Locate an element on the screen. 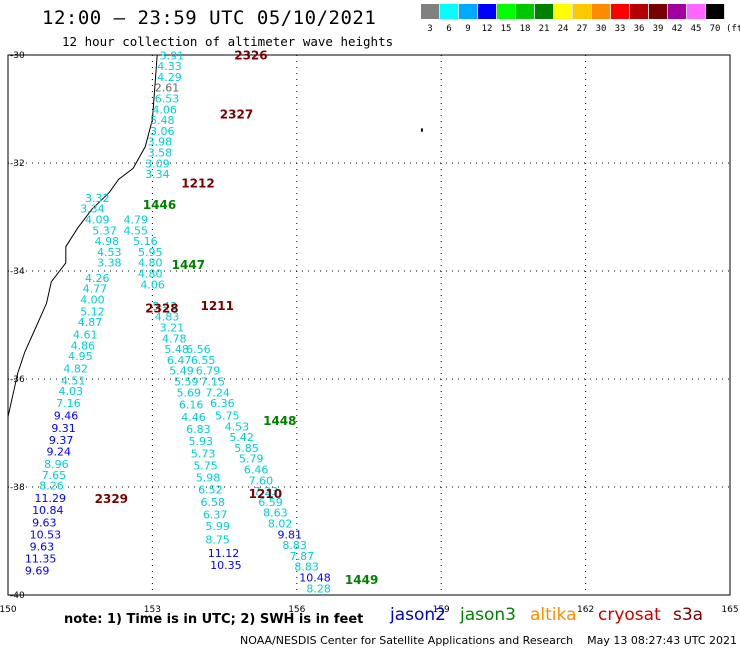 Image resolution: width=740 pixels, height=650 pixels. satellite-pass-id: 2328 is located at coordinates (161, 309).